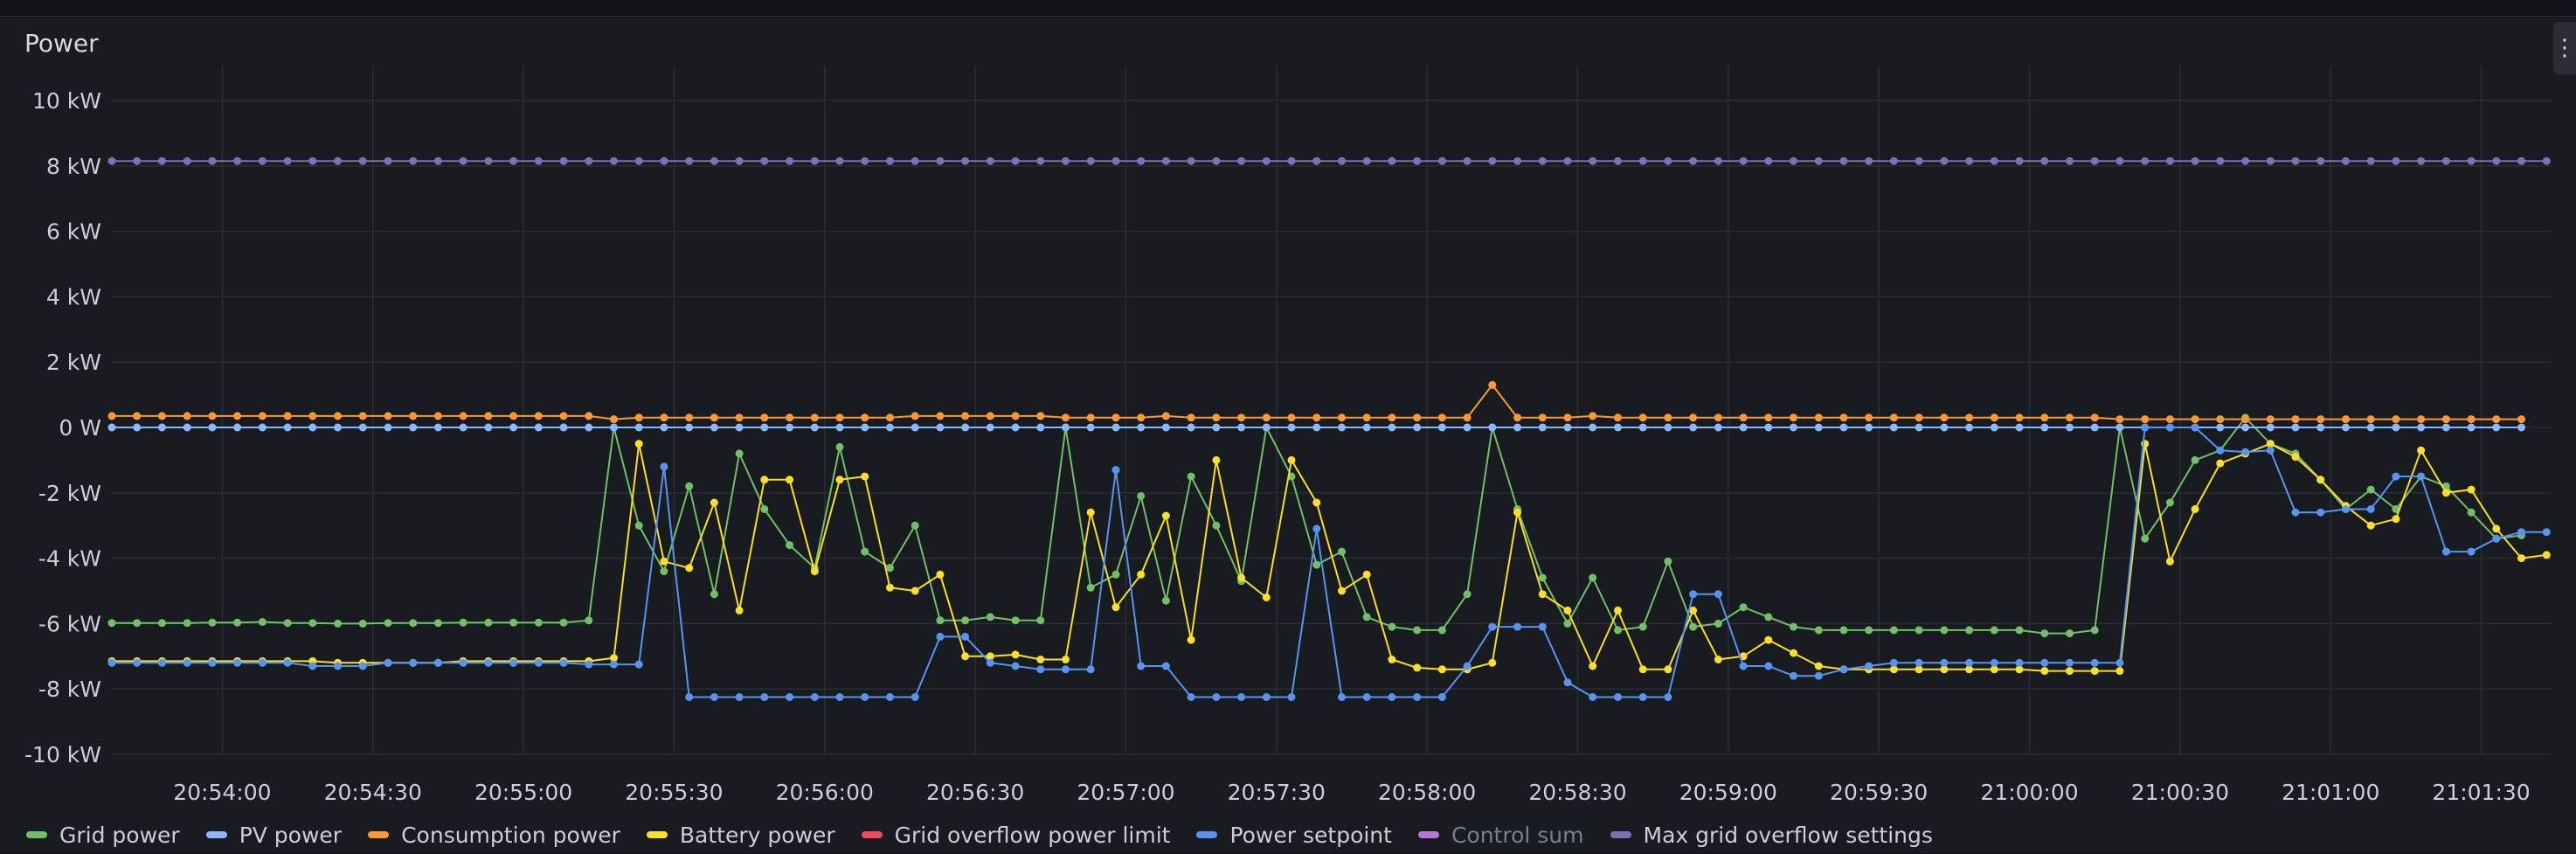 Image resolution: width=2576 pixels, height=854 pixels. I want to click on legend-item-grid-overflow-power-limit: Grid overflow power limit, so click(1015, 835).